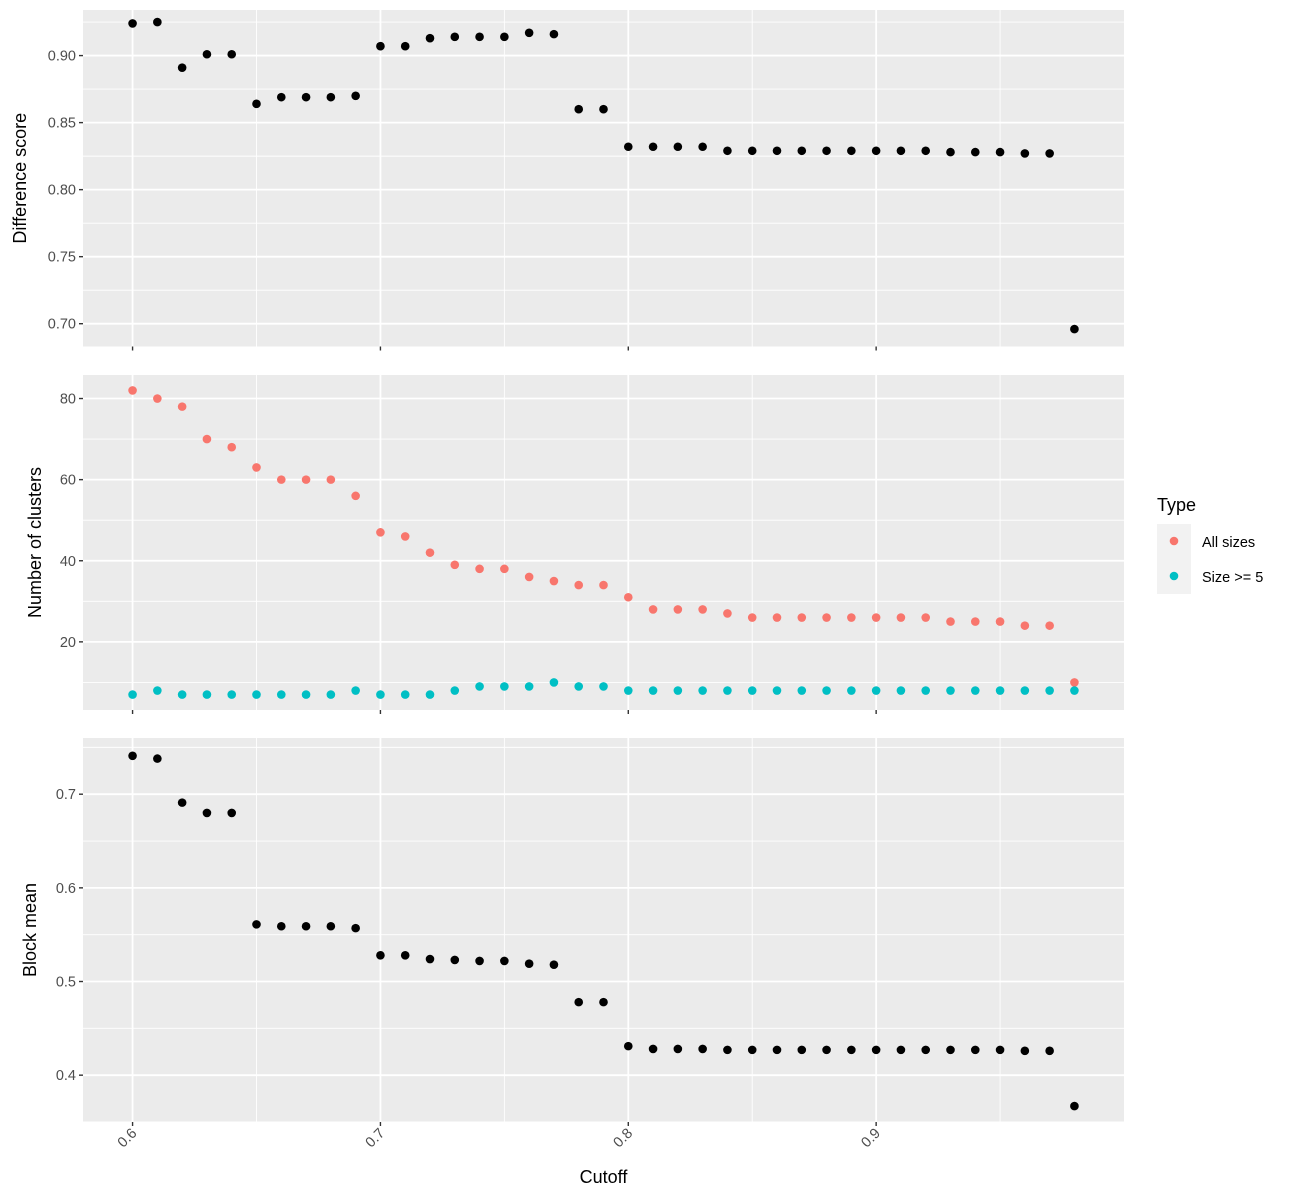 This screenshot has width=1300, height=1200. I want to click on y-tick-label: 0.70, so click(62, 325).